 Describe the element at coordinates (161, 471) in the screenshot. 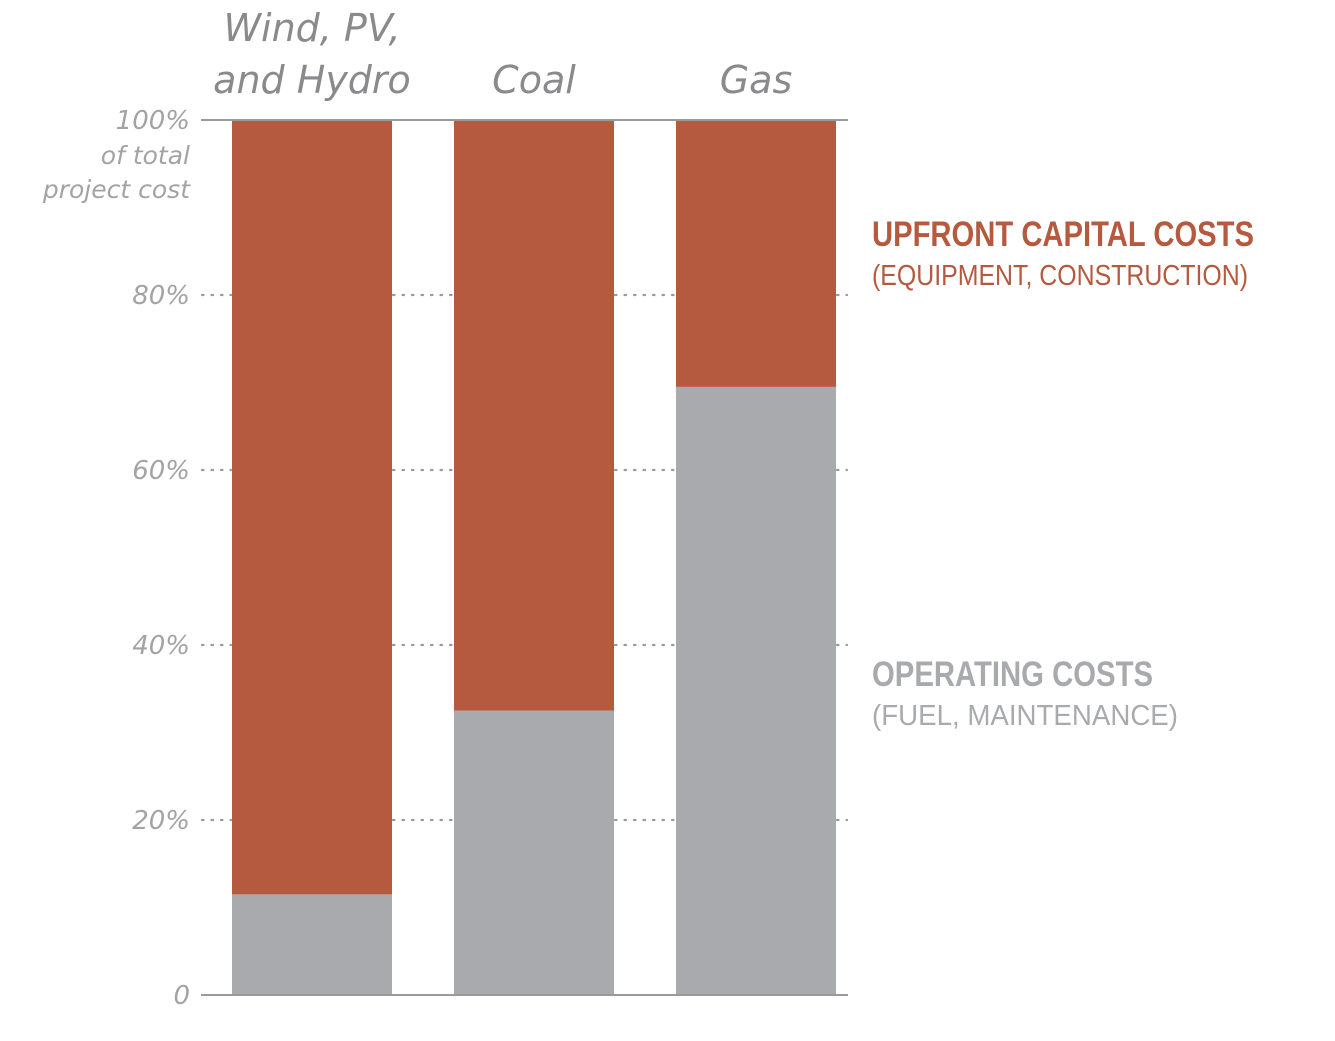

I see `y-tick-label: 60%` at that location.